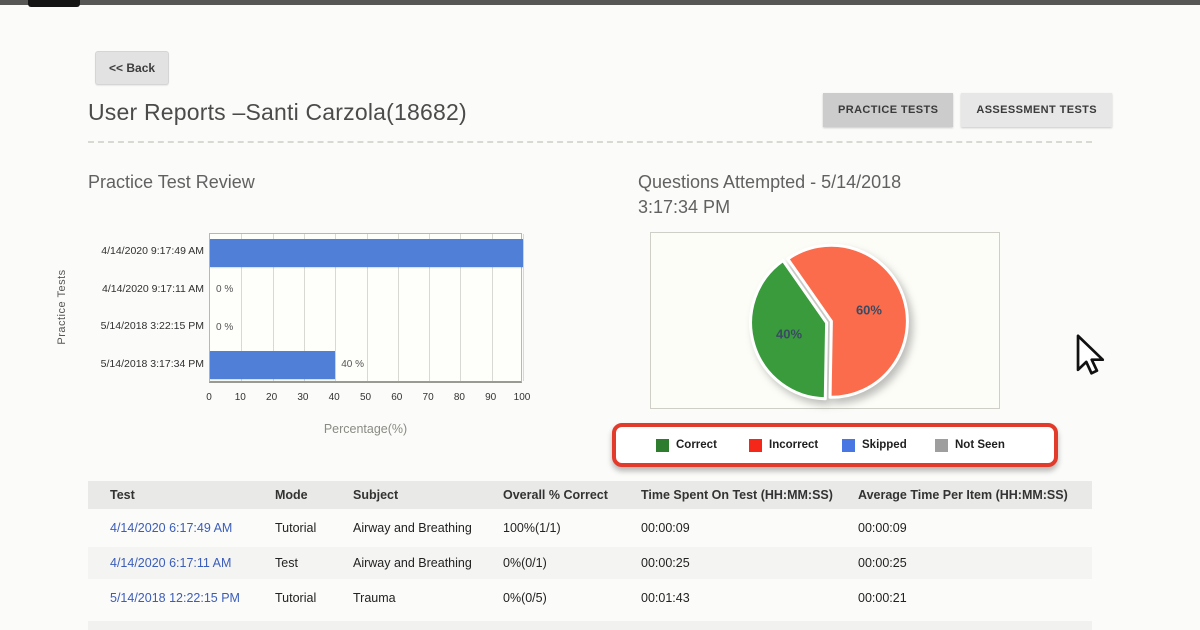 The width and height of the screenshot is (1200, 630). Describe the element at coordinates (1037, 110) in the screenshot. I see `tab-assessment-tests: ASSESSMENT TESTS` at that location.